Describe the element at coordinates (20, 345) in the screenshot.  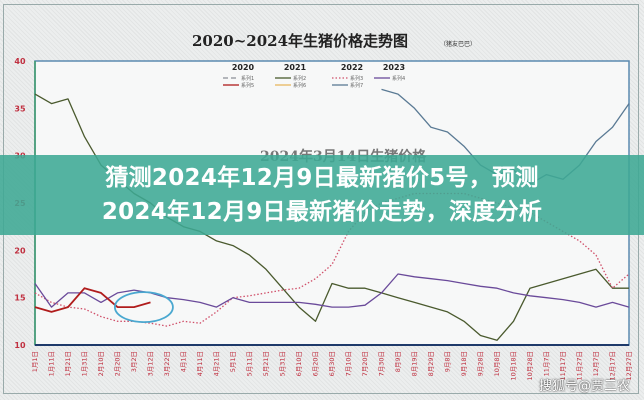
I see `y-tick-label: 10` at that location.